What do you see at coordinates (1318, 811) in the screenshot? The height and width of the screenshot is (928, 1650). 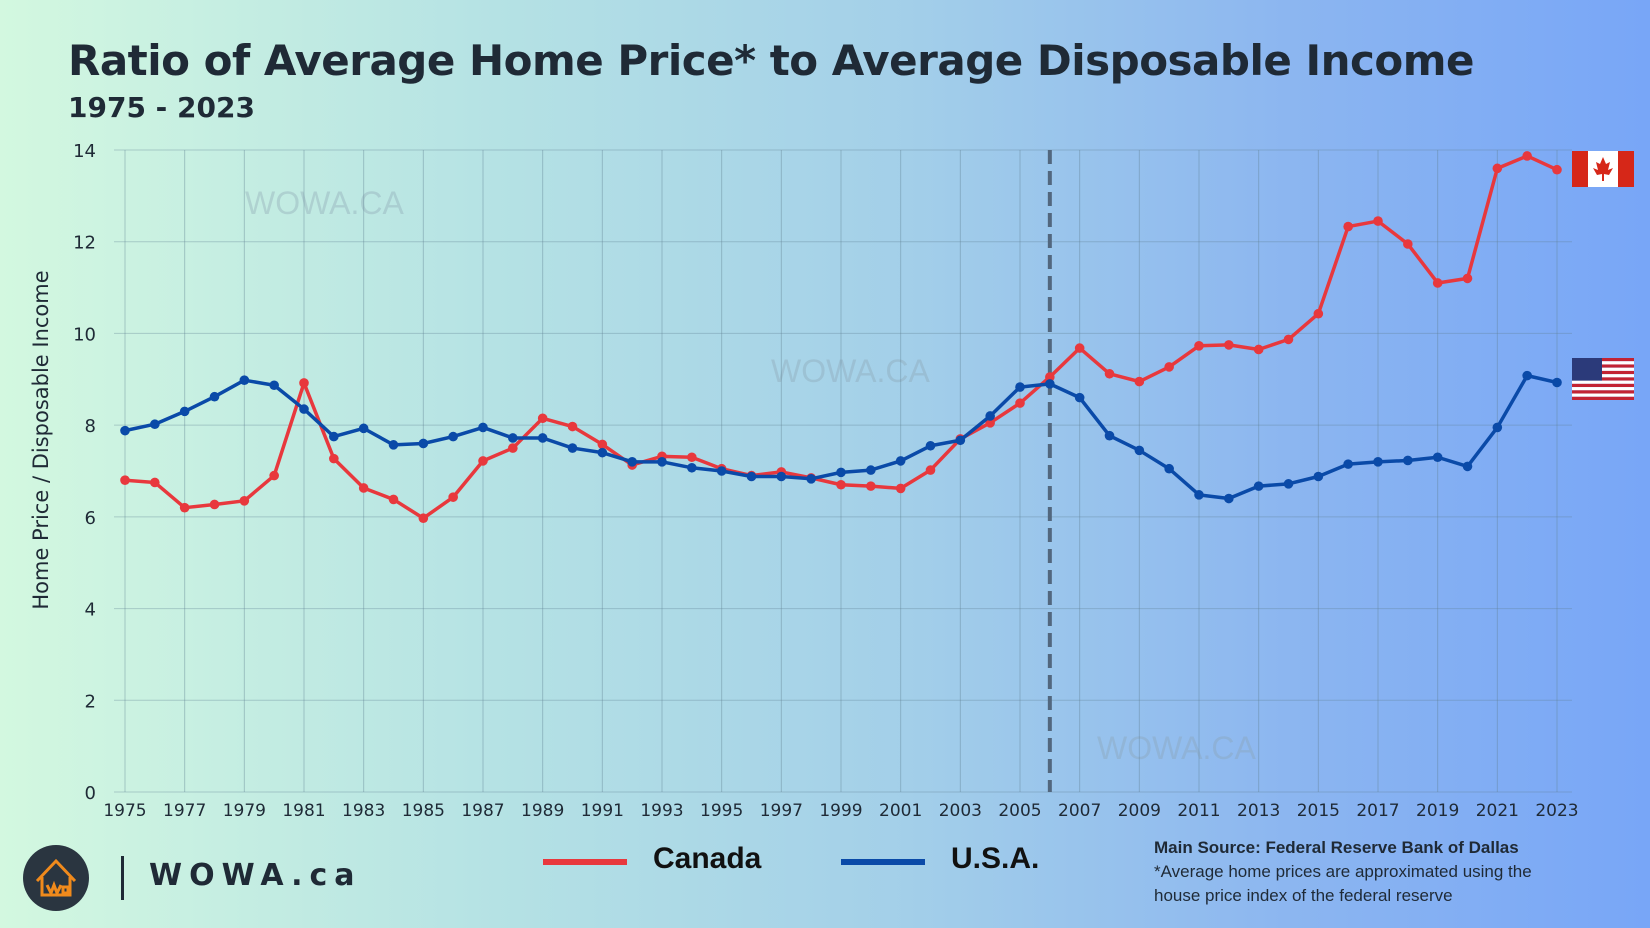 I see `x-tick-label: 2015` at bounding box center [1318, 811].